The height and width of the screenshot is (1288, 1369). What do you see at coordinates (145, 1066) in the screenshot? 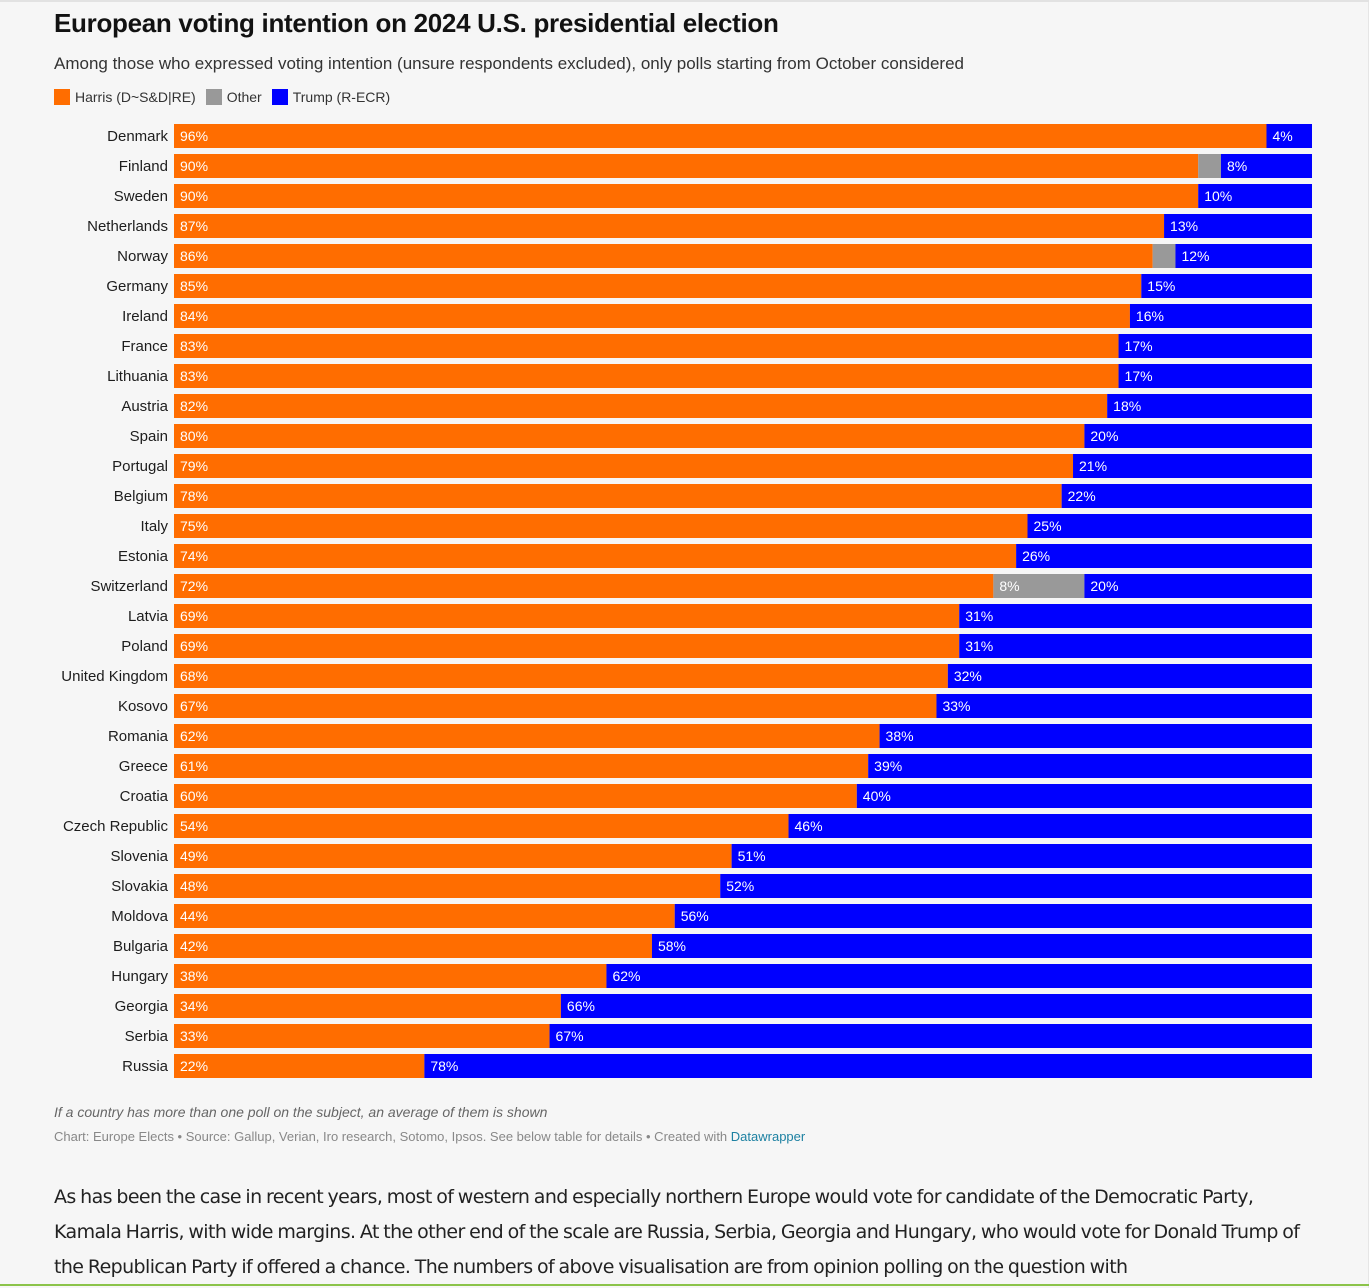
I see `category-label: Russia` at bounding box center [145, 1066].